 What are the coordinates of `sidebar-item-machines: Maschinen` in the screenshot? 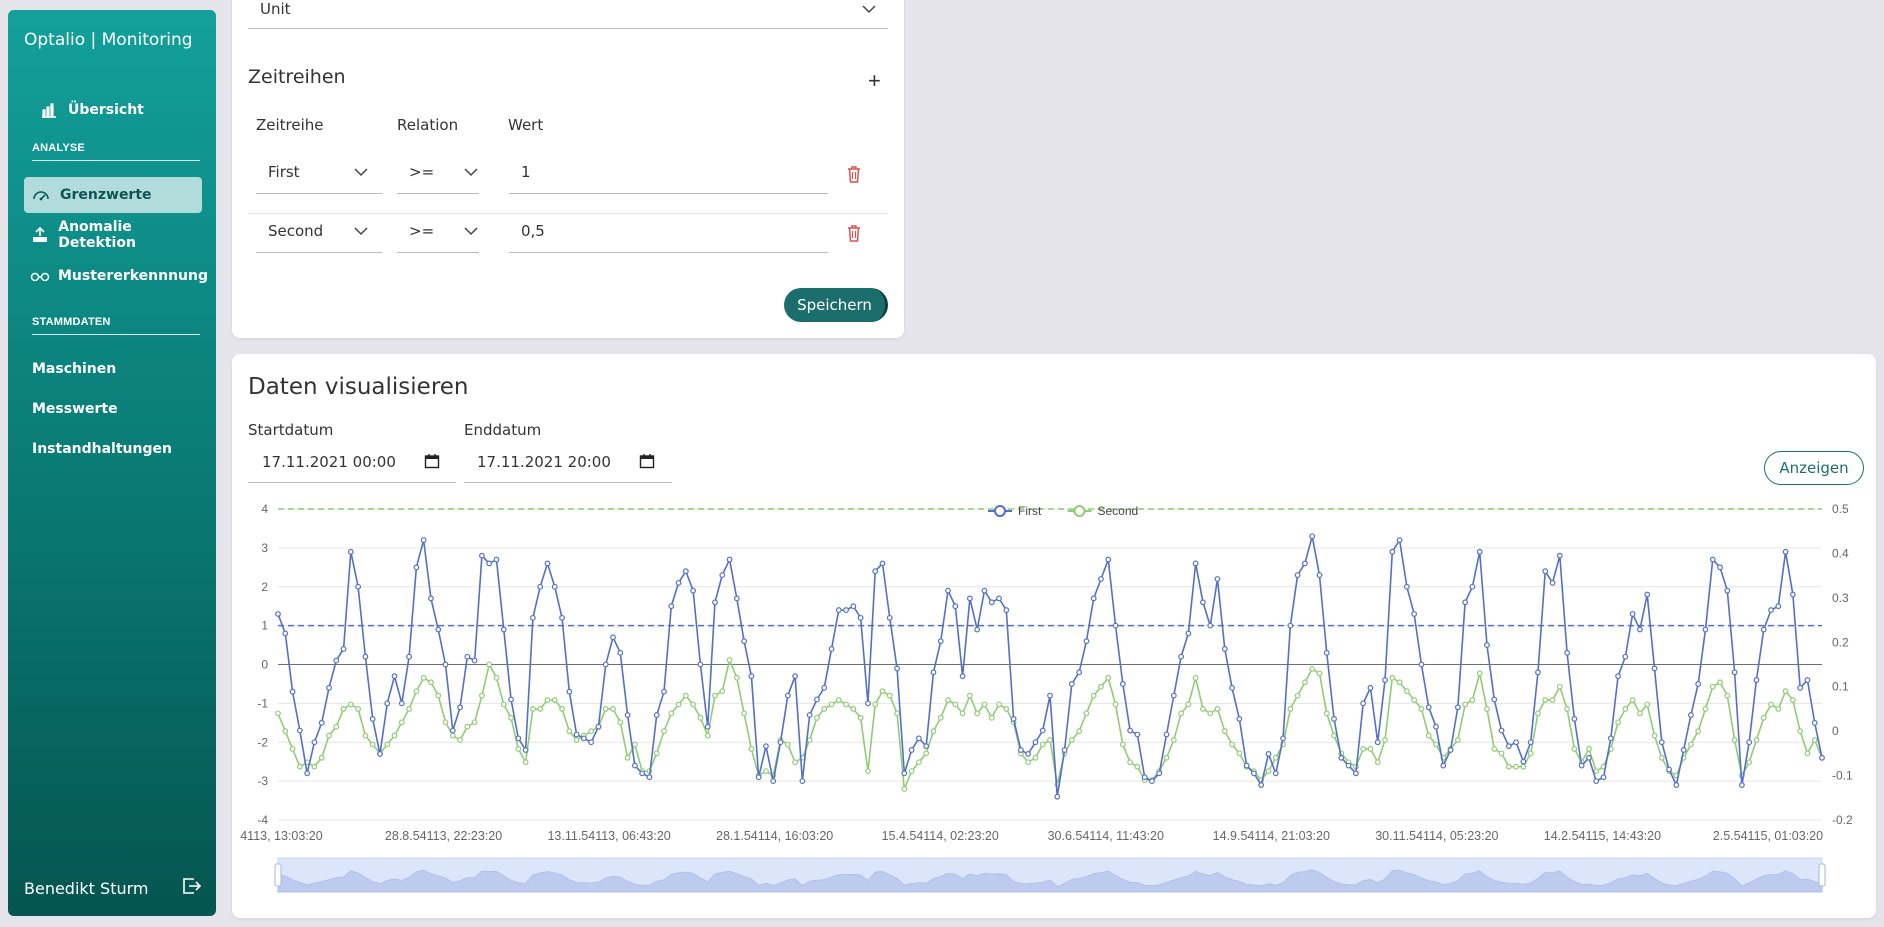 It's located at (74, 369).